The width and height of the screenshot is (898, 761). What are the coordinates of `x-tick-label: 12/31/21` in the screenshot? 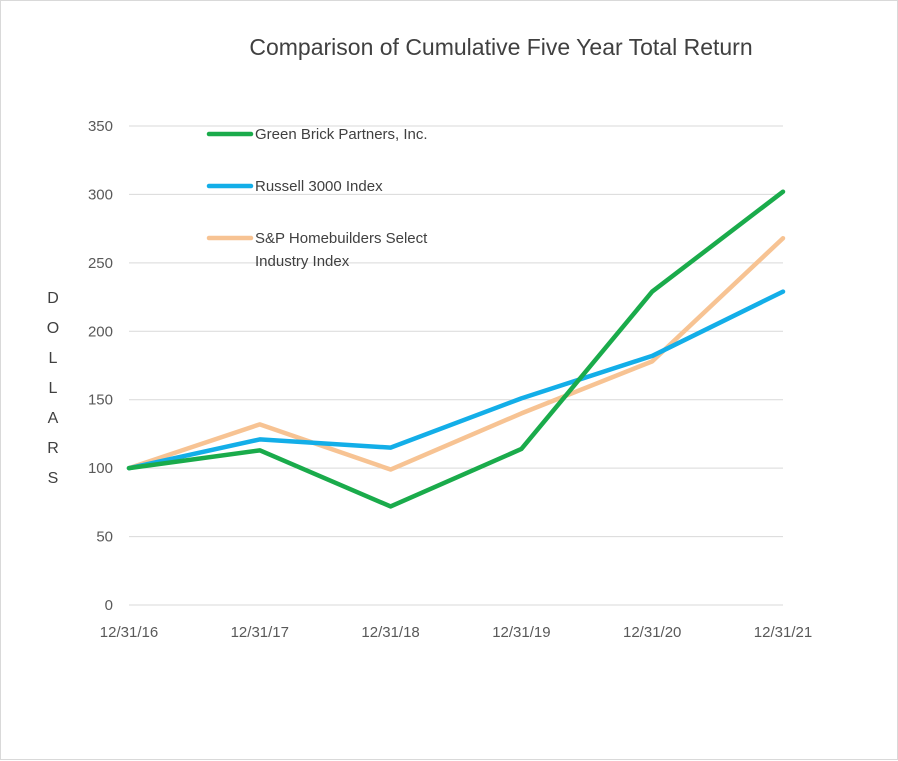 It's located at (783, 632).